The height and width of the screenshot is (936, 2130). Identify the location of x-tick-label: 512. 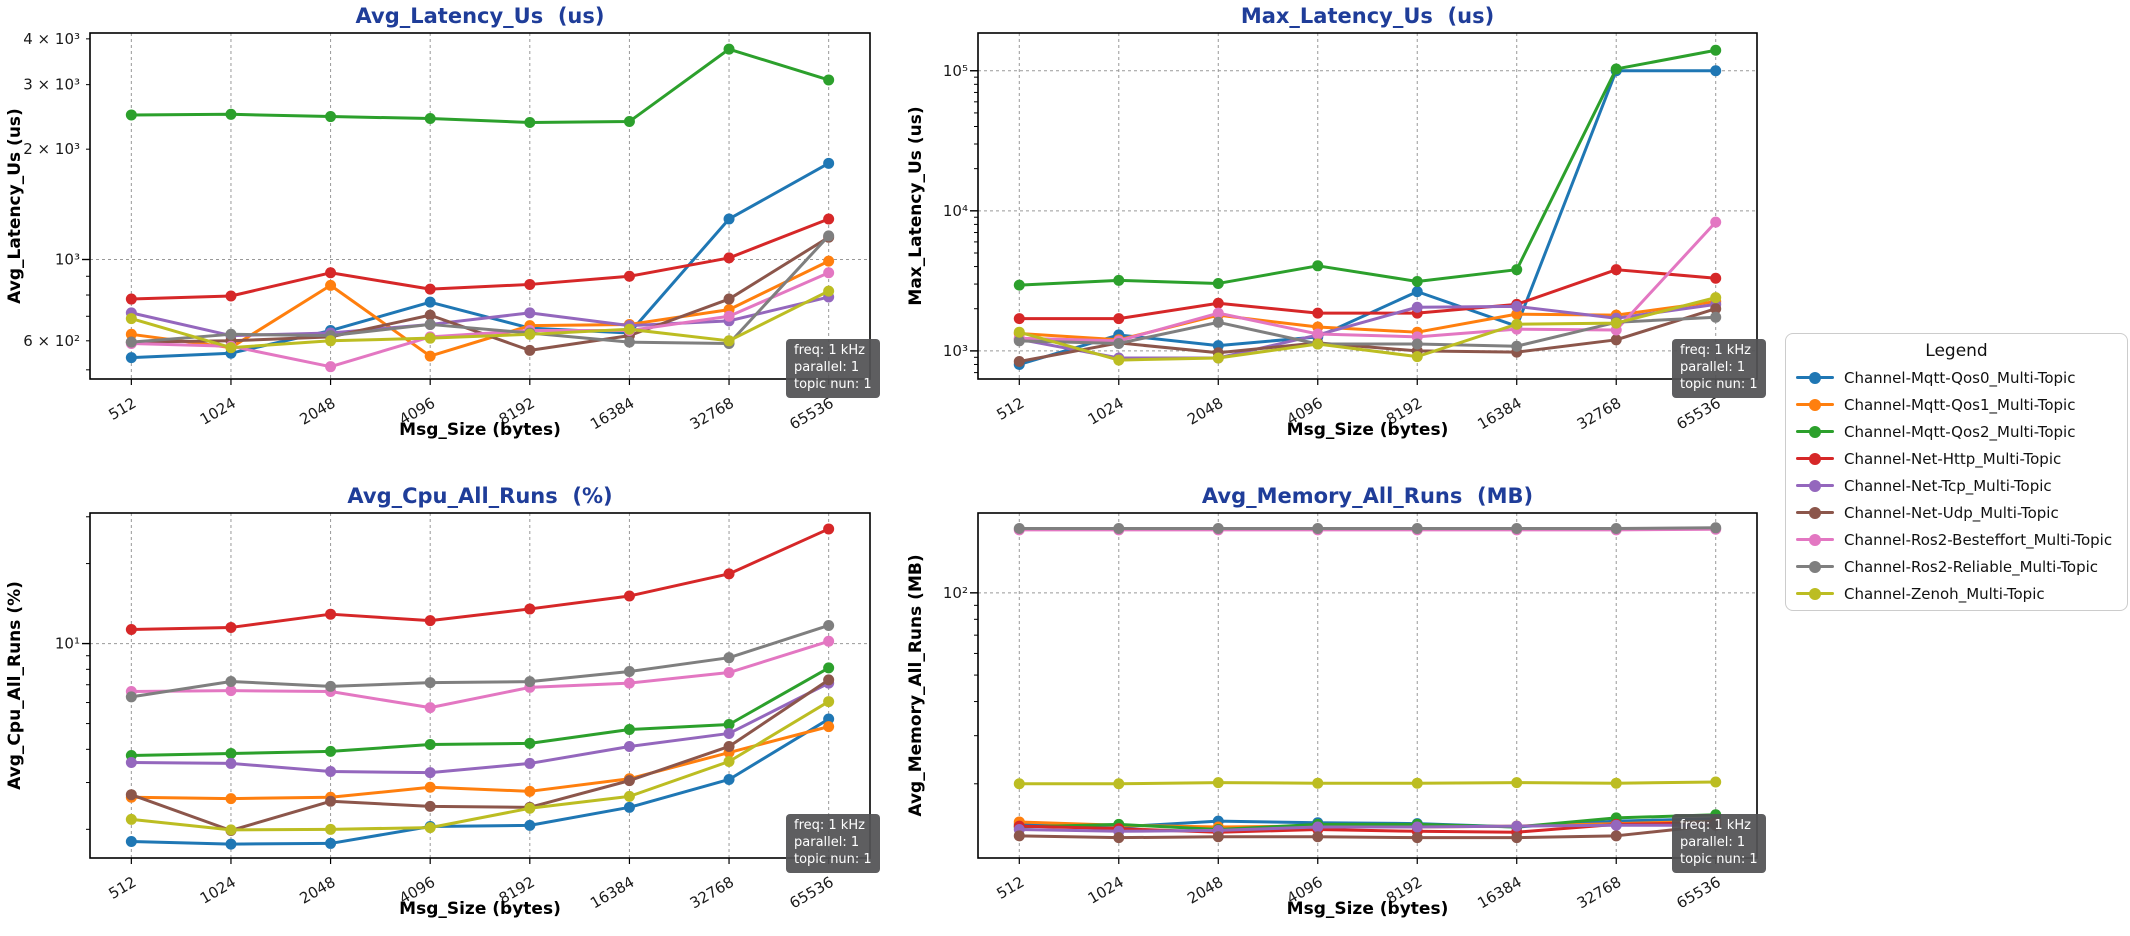
(1010, 409).